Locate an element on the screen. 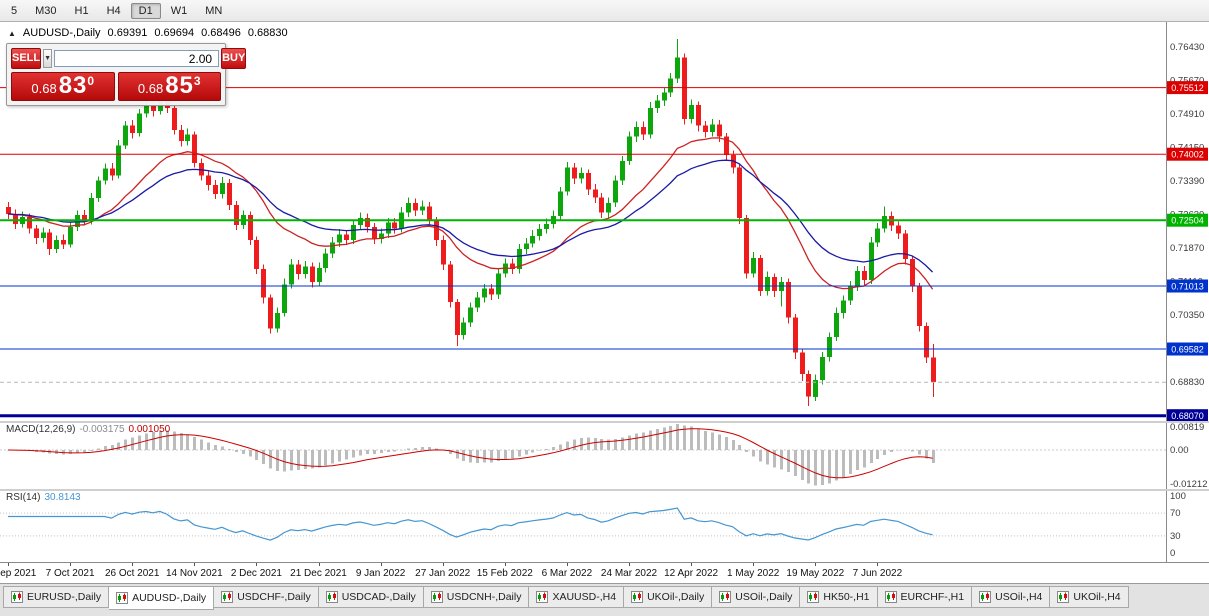 The width and height of the screenshot is (1209, 616). timeframe-w1-button: W1 is located at coordinates (179, 10).